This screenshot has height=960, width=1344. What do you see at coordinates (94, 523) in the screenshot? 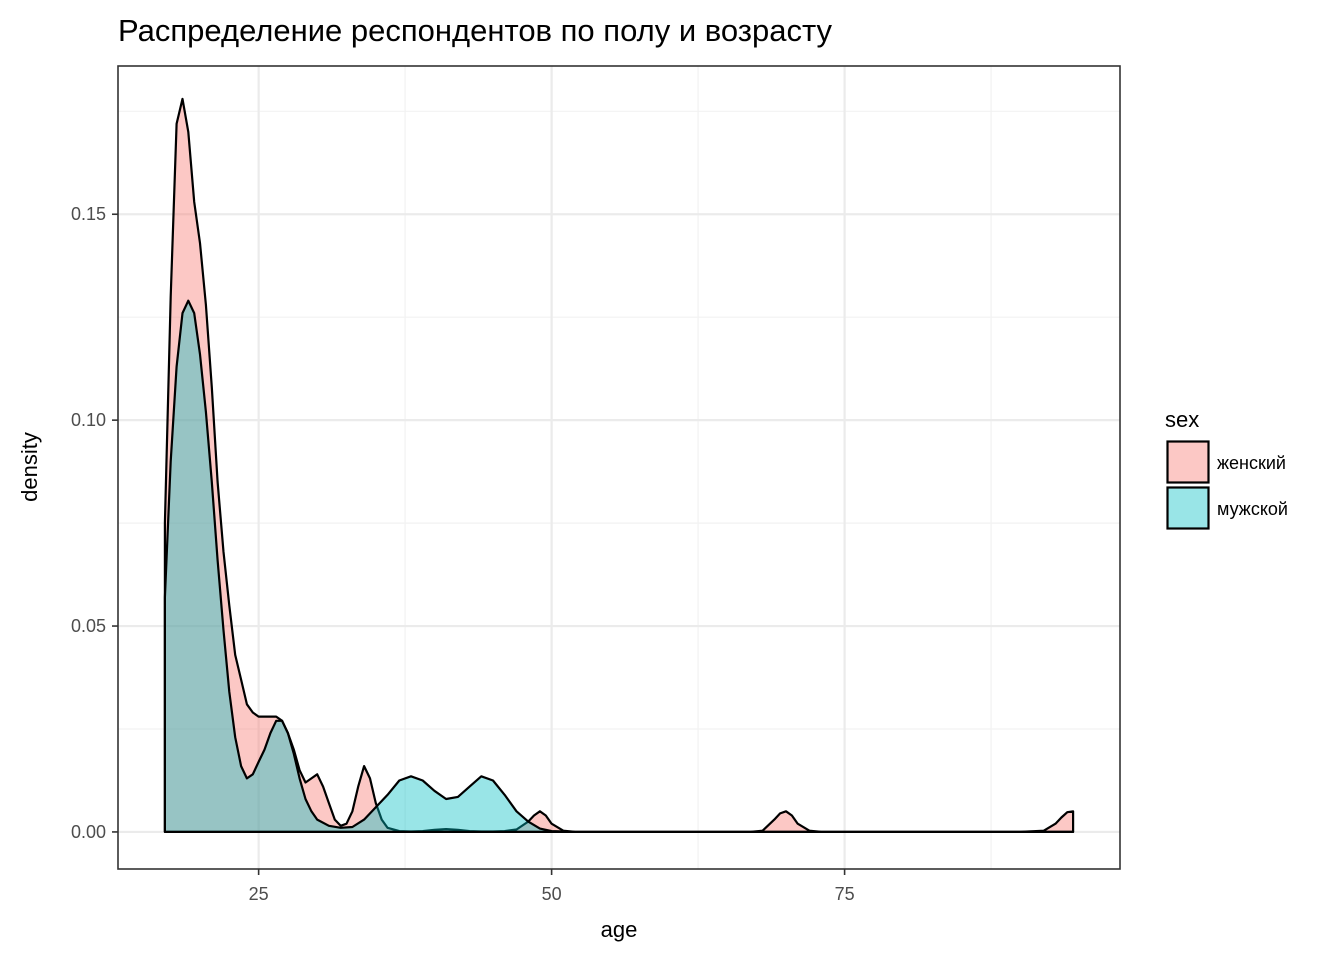
I see `y-axis: 0.00 0.05 0.10 0.15` at bounding box center [94, 523].